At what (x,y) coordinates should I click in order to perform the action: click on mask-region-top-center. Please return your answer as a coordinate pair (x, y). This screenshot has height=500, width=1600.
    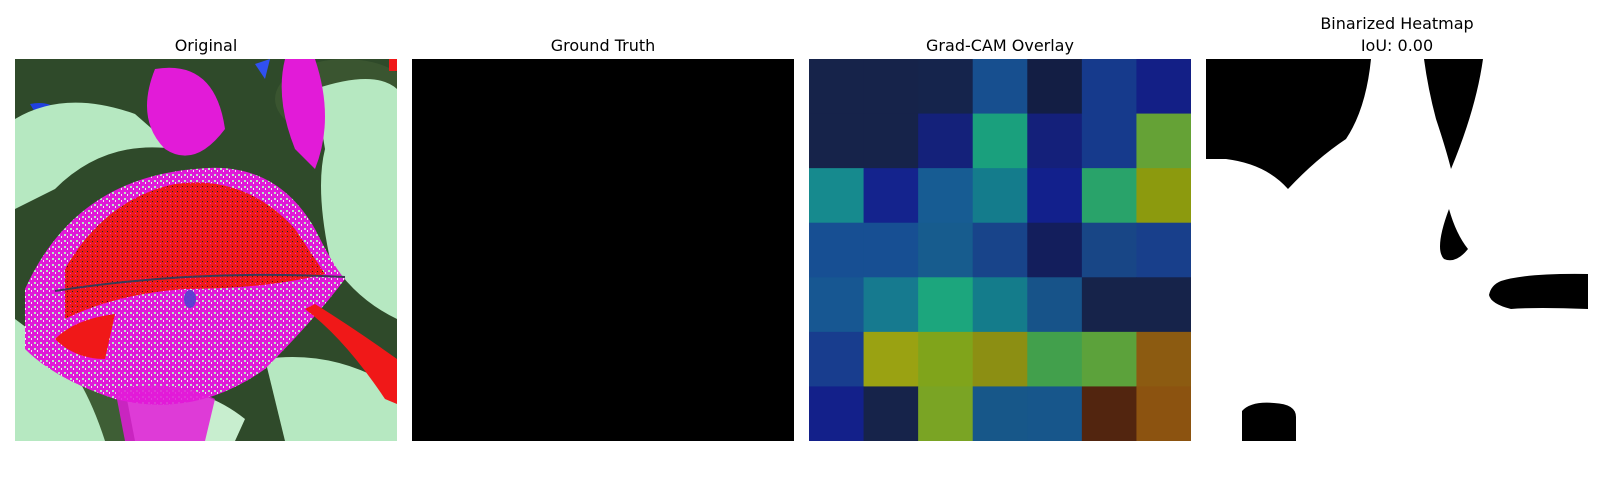
    Looking at the image, I should click on (1453, 114).